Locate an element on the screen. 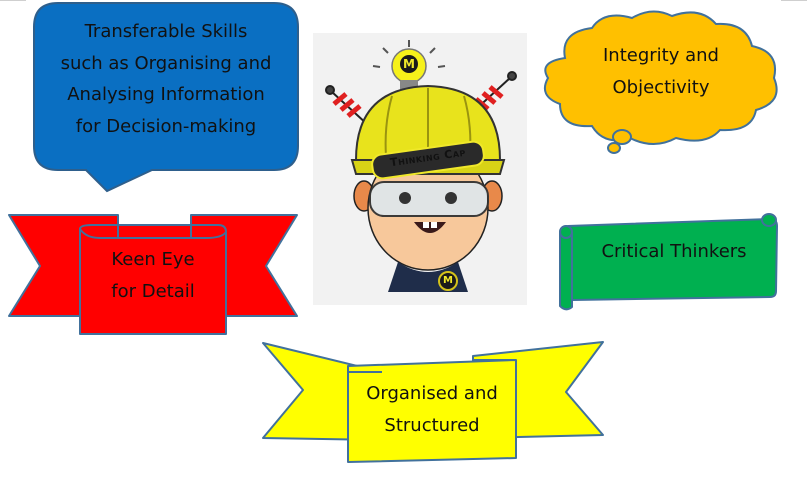  page-rule-left is located at coordinates (13, 0).